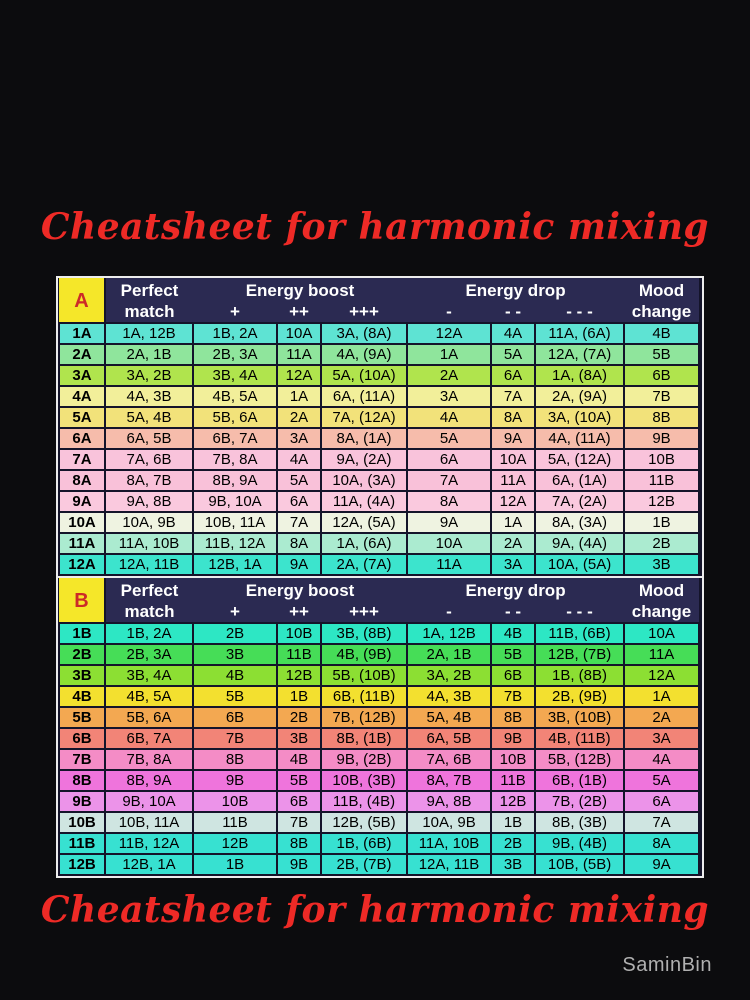 Image resolution: width=750 pixels, height=1000 pixels. Describe the element at coordinates (82, 738) in the screenshot. I see `row-key: 6B` at that location.